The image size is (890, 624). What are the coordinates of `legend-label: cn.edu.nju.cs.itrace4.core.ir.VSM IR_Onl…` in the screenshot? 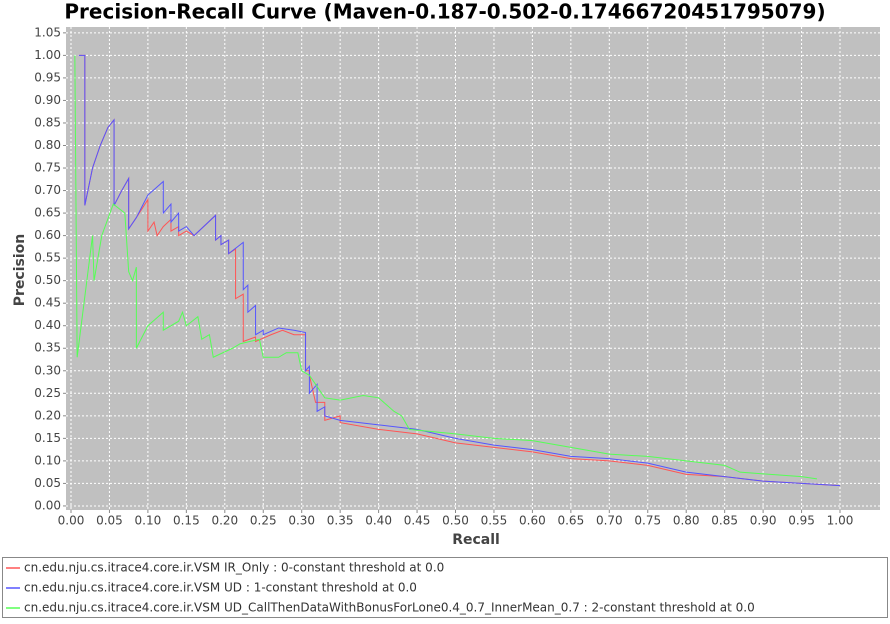 It's located at (234, 568).